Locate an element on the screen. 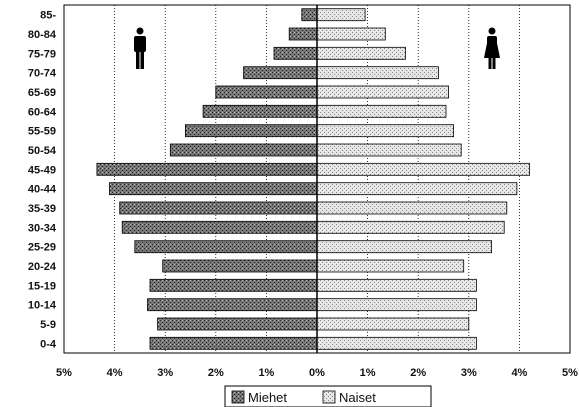 The image size is (580, 407). legend-label-men: Miehet is located at coordinates (267, 397).